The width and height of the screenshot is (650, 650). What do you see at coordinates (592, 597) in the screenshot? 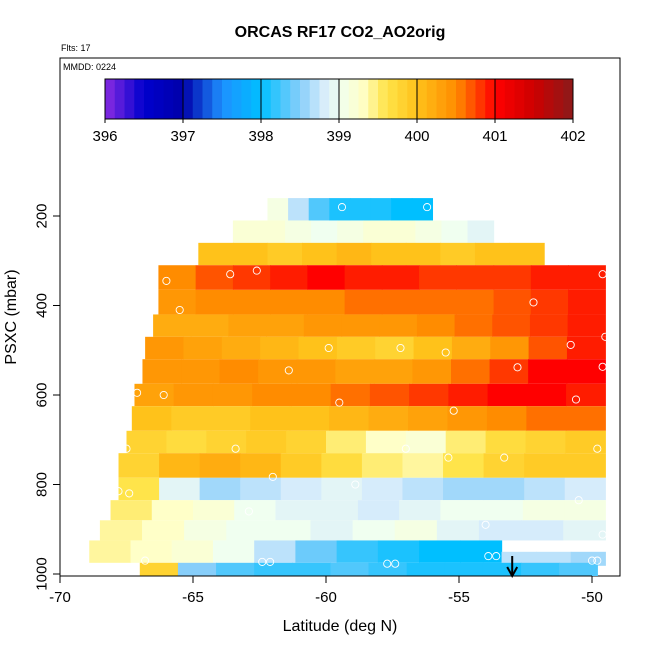
I see `x-tick-label-4: -50` at bounding box center [592, 597].